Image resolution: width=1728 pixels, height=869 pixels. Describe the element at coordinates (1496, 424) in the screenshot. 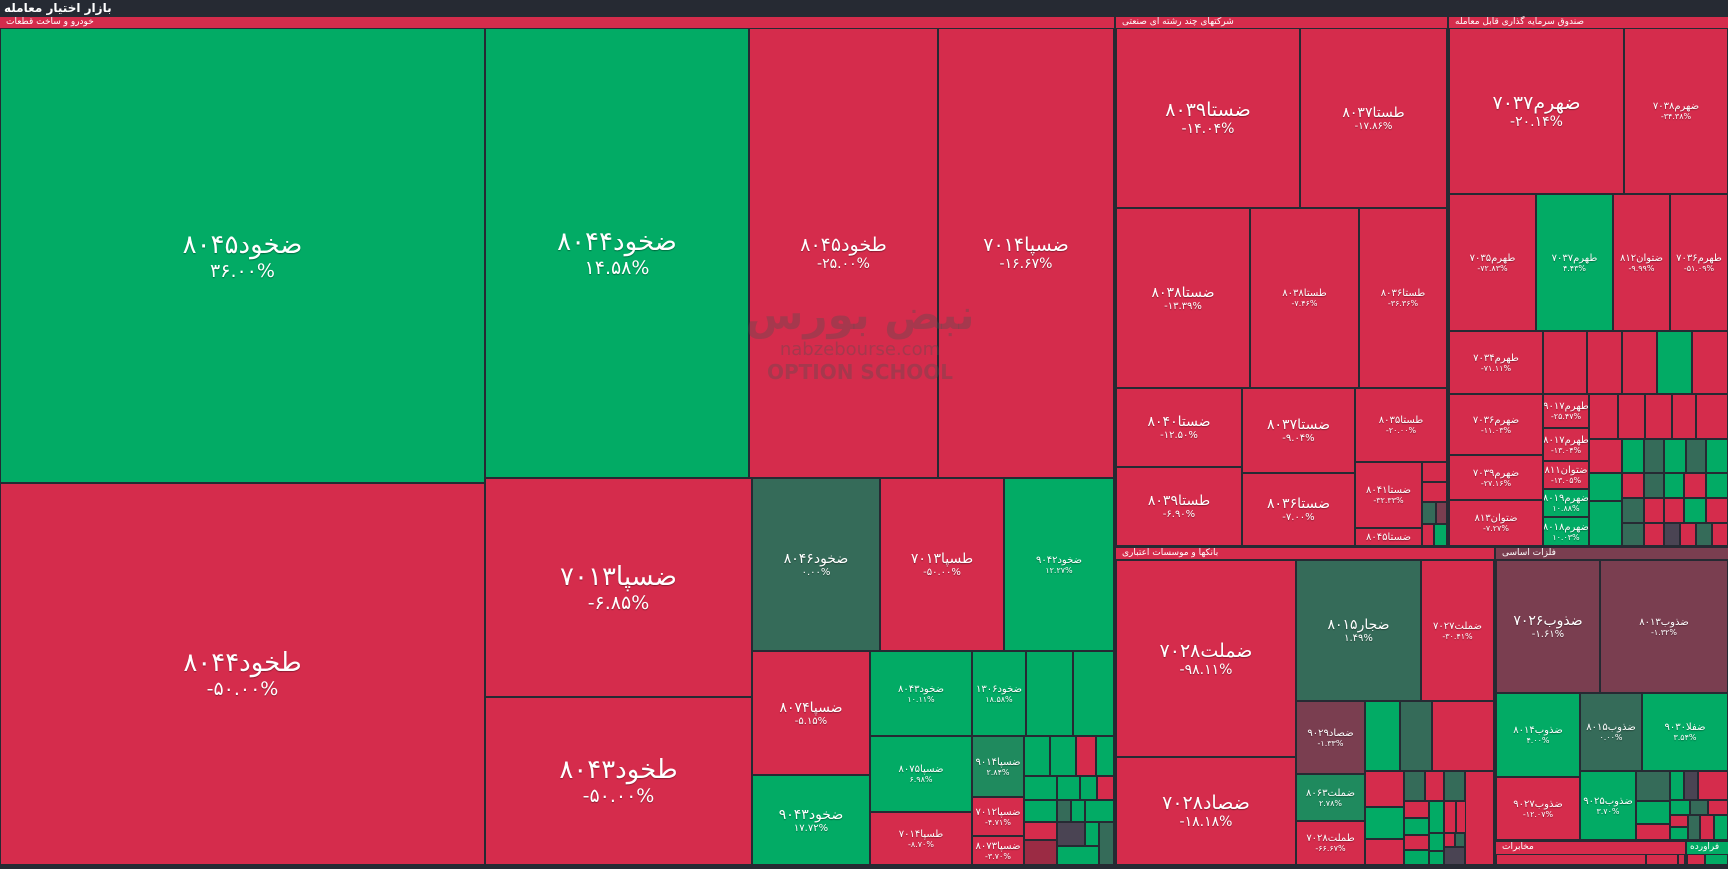

I see `tile: ضهرم۷۰۳۶ -۱۱.۰۳%` at that location.